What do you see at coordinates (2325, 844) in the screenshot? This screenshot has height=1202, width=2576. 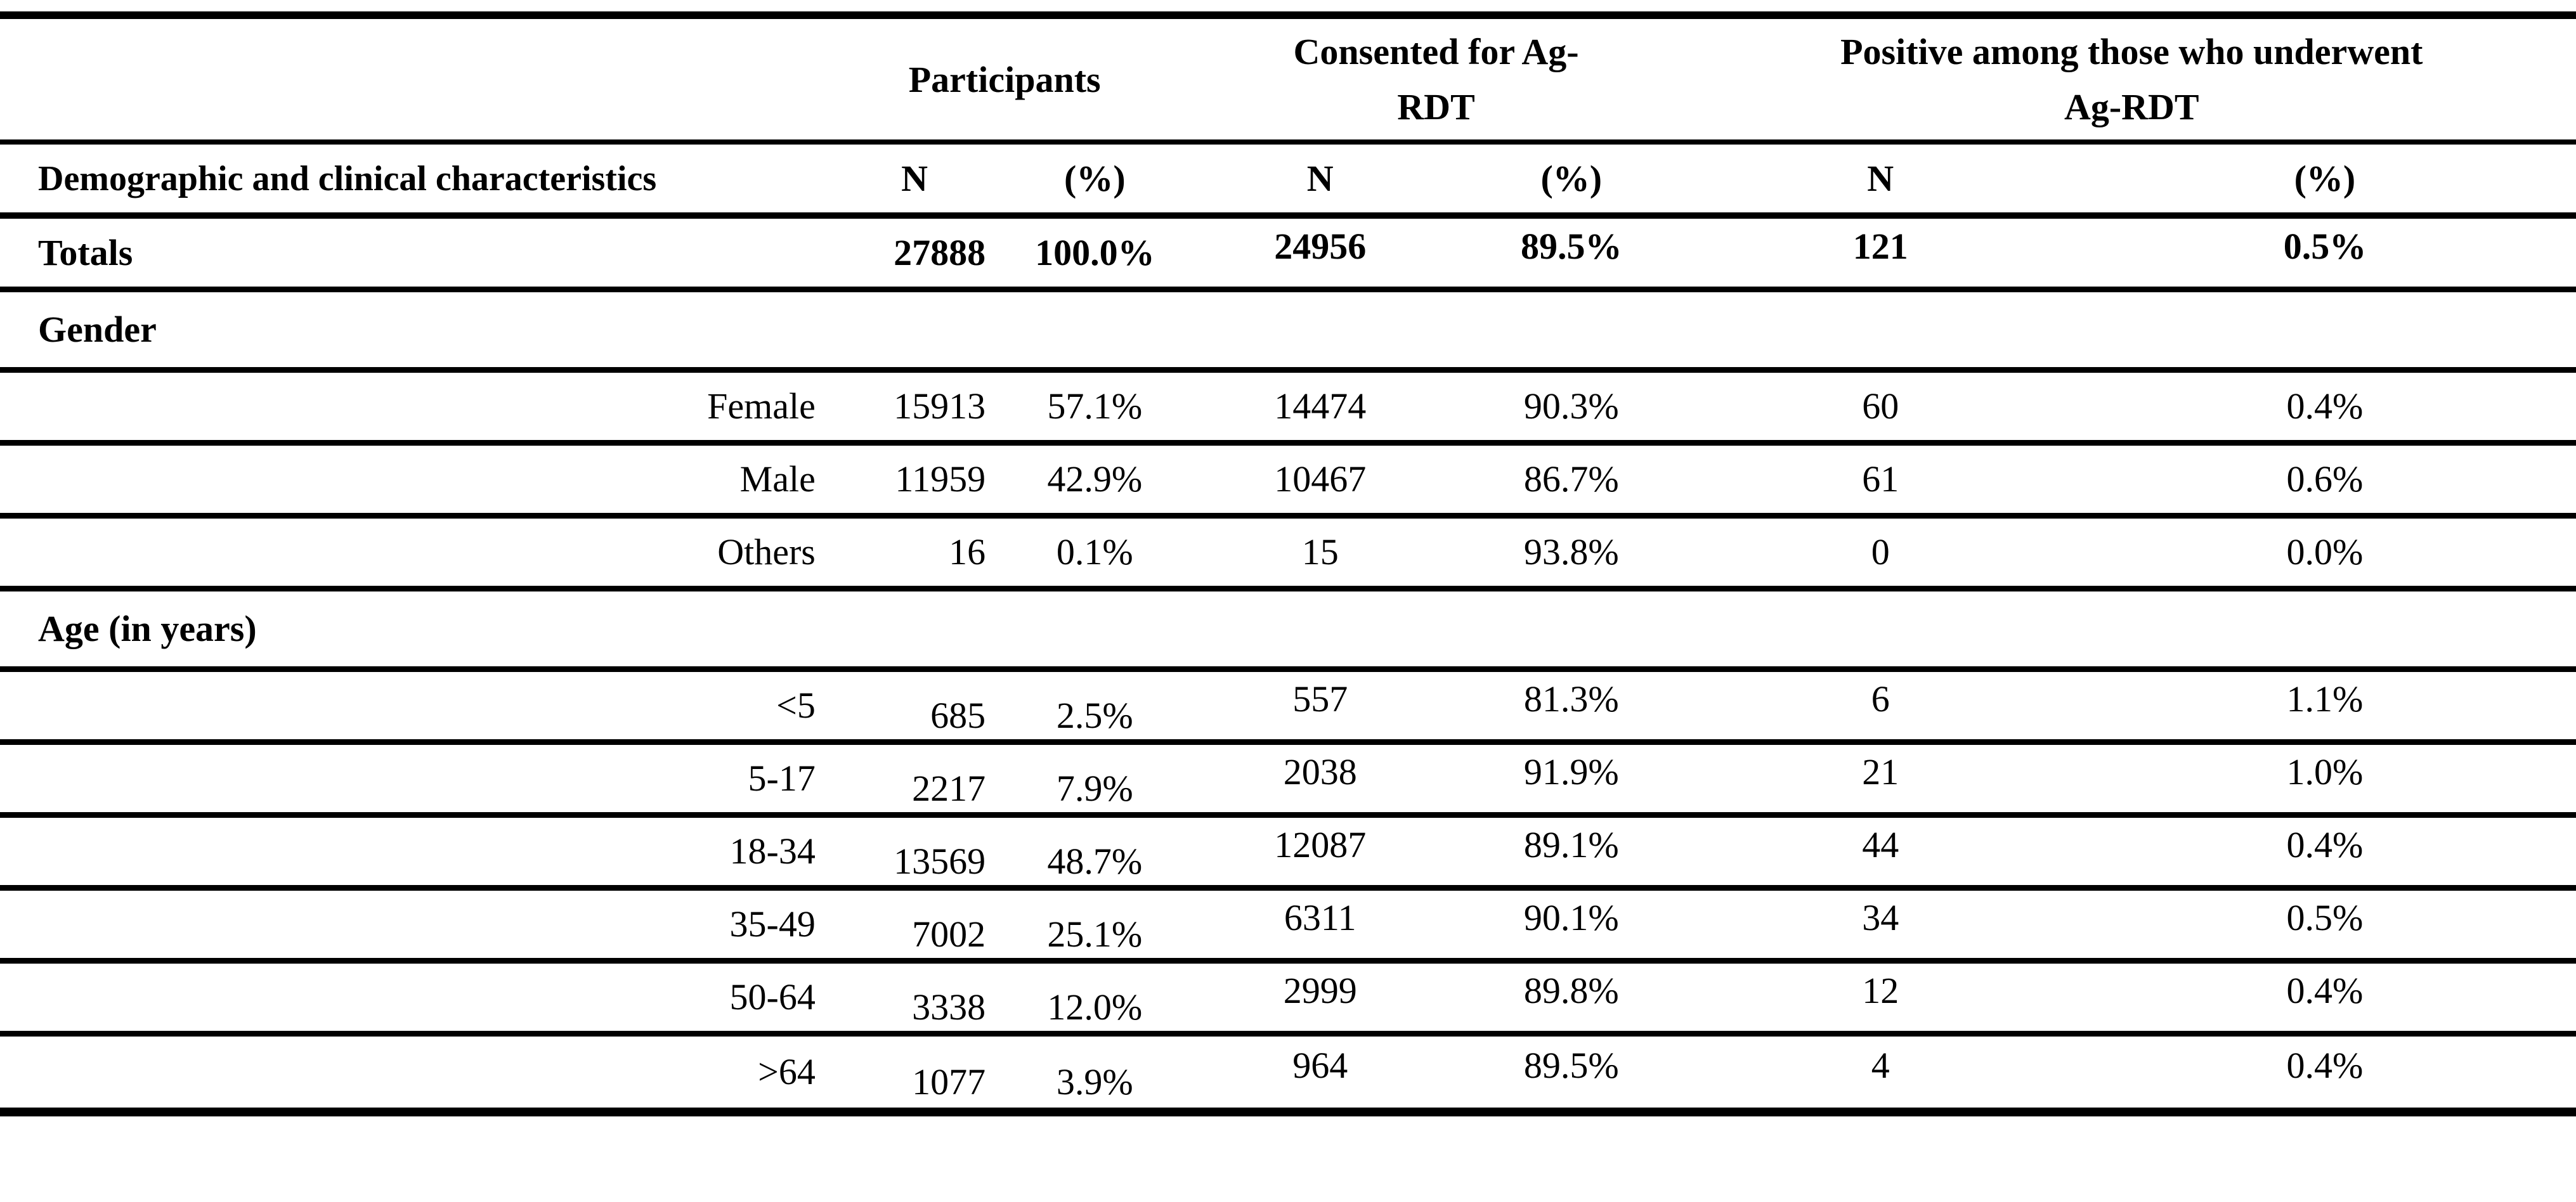 I see `age-18-34-positive-pct: 0.4%` at bounding box center [2325, 844].